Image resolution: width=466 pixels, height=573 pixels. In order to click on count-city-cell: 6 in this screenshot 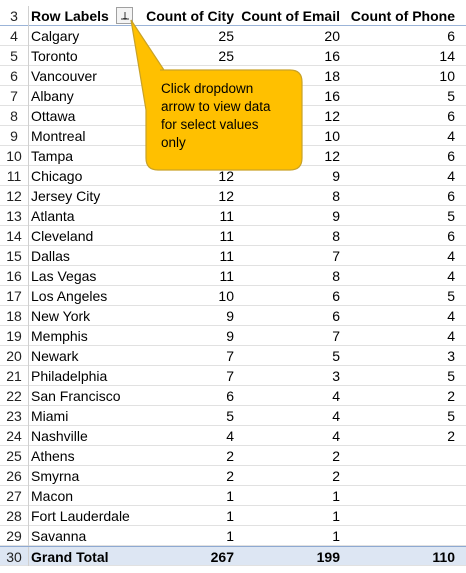, I will do `click(230, 396)`.